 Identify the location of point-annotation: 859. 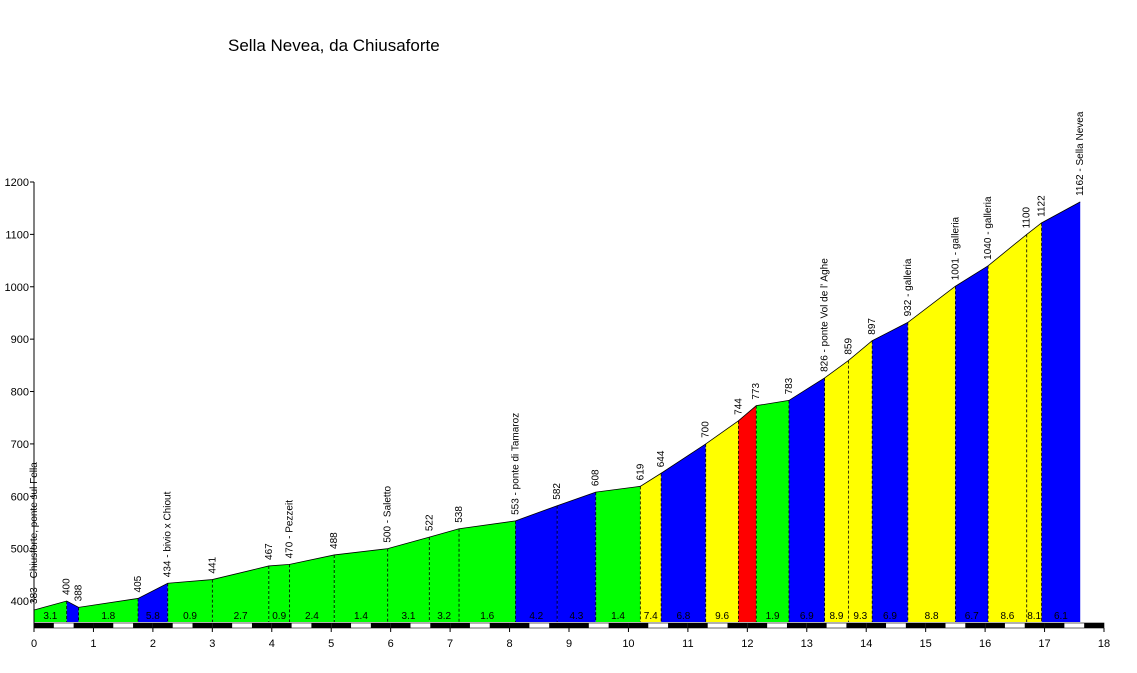
(848, 345).